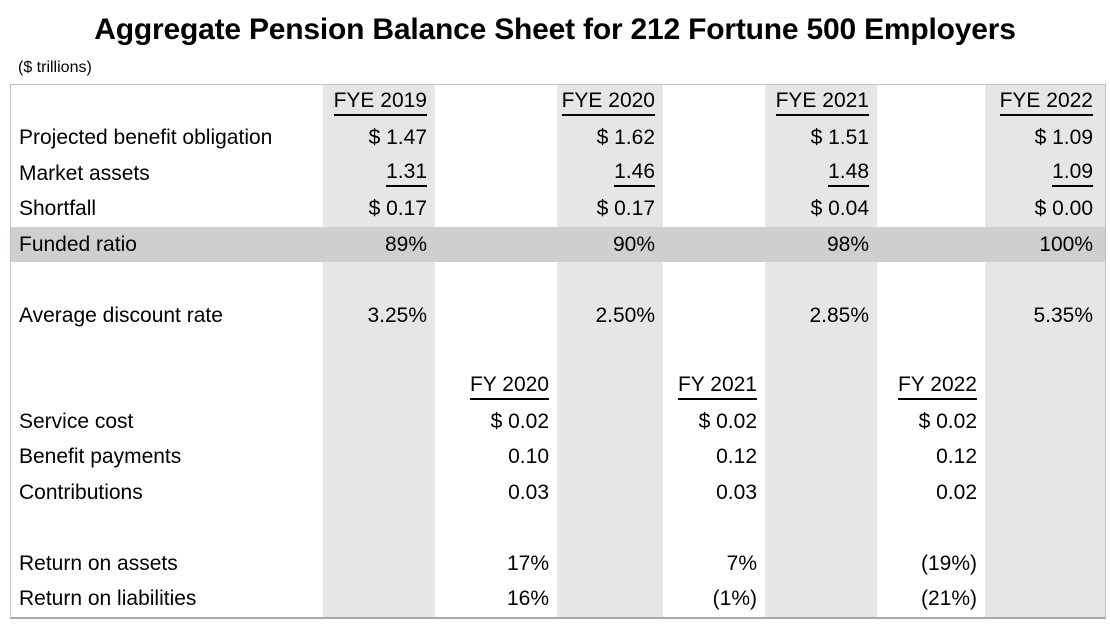 The height and width of the screenshot is (640, 1110). What do you see at coordinates (736, 492) in the screenshot?
I see `cell-contributions-fy2021: 0.03` at bounding box center [736, 492].